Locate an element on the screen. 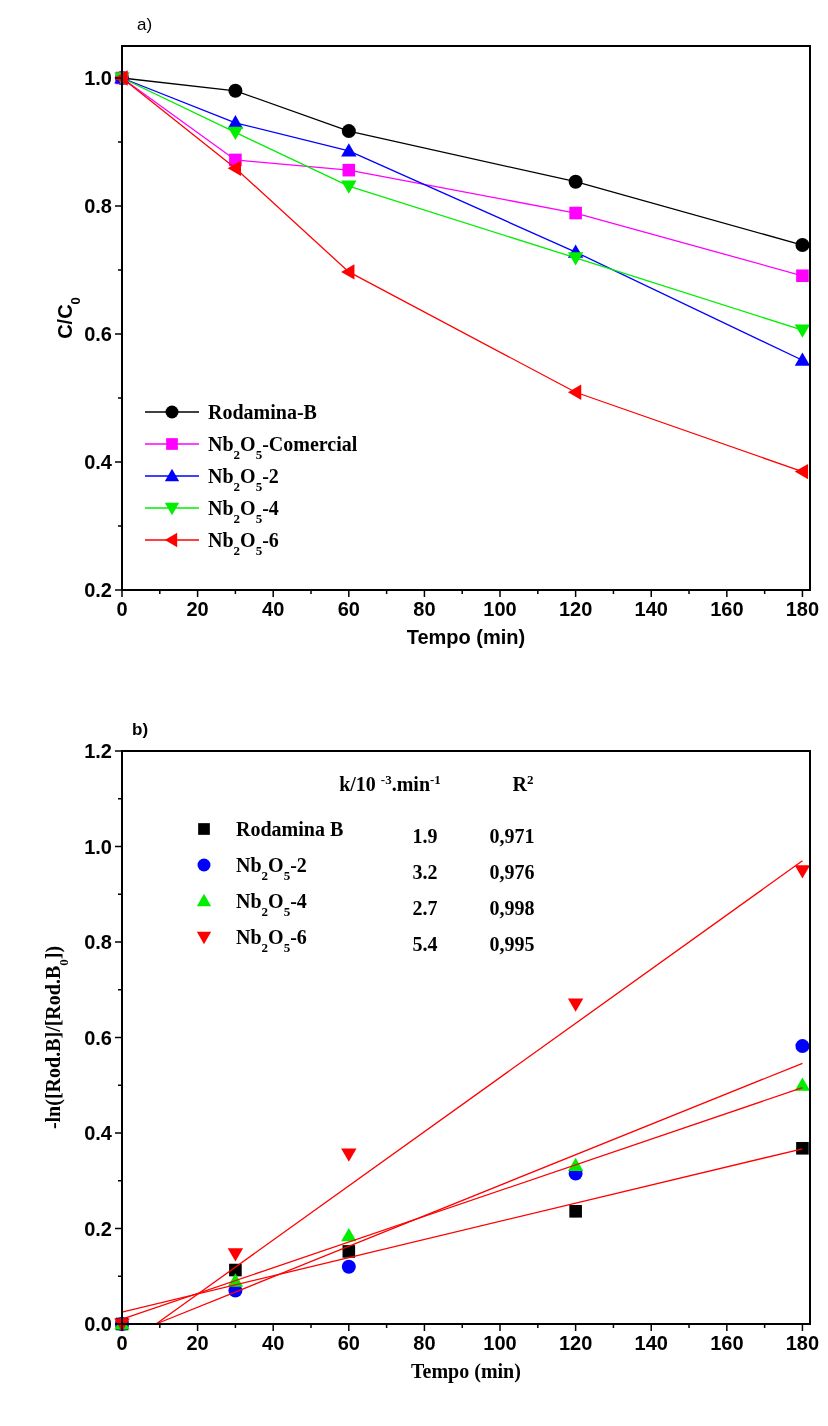 This screenshot has height=1426, width=828. annotation: 2.7 is located at coordinates (425, 908).